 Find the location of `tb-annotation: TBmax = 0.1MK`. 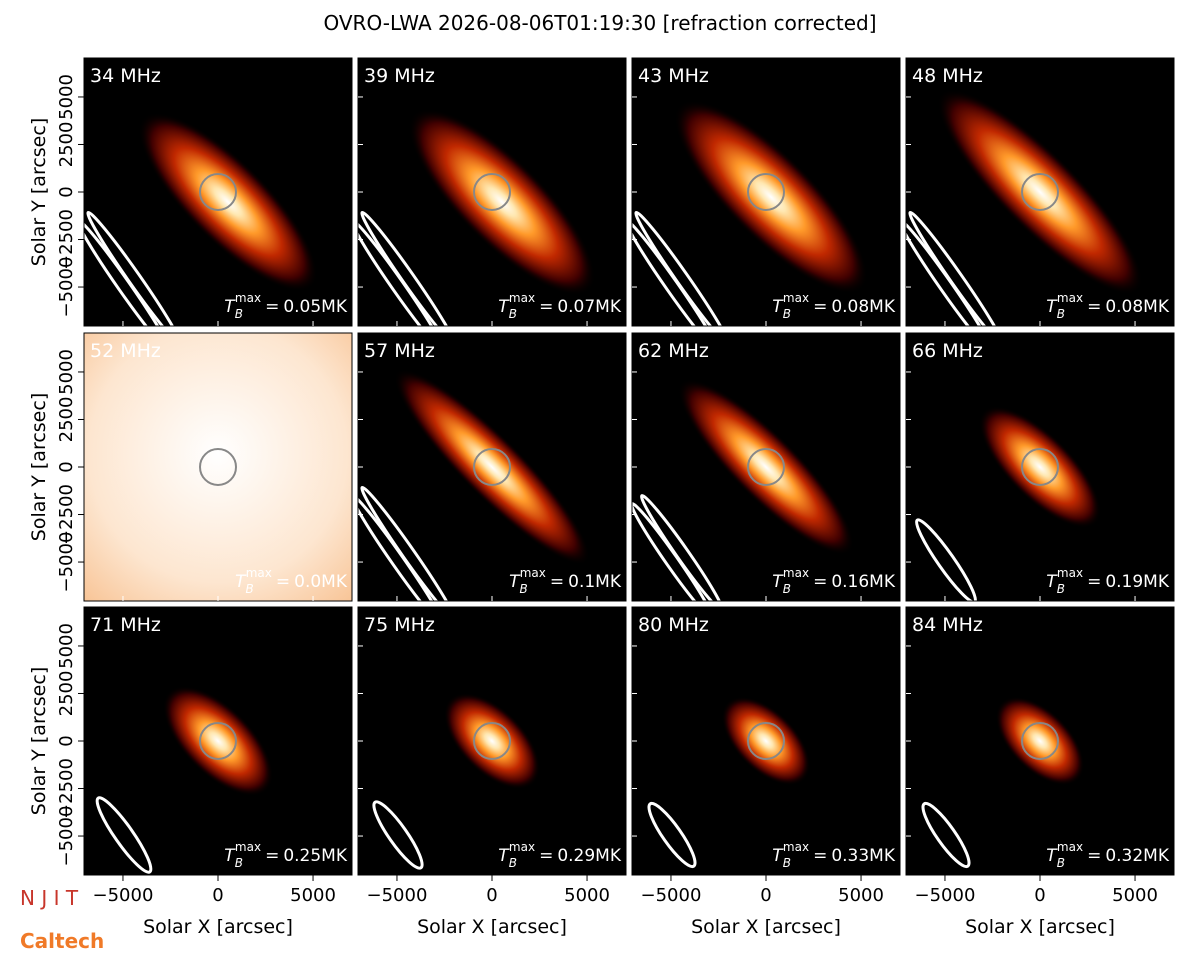

tb-annotation: TBmax = 0.1MK is located at coordinates (565, 581).